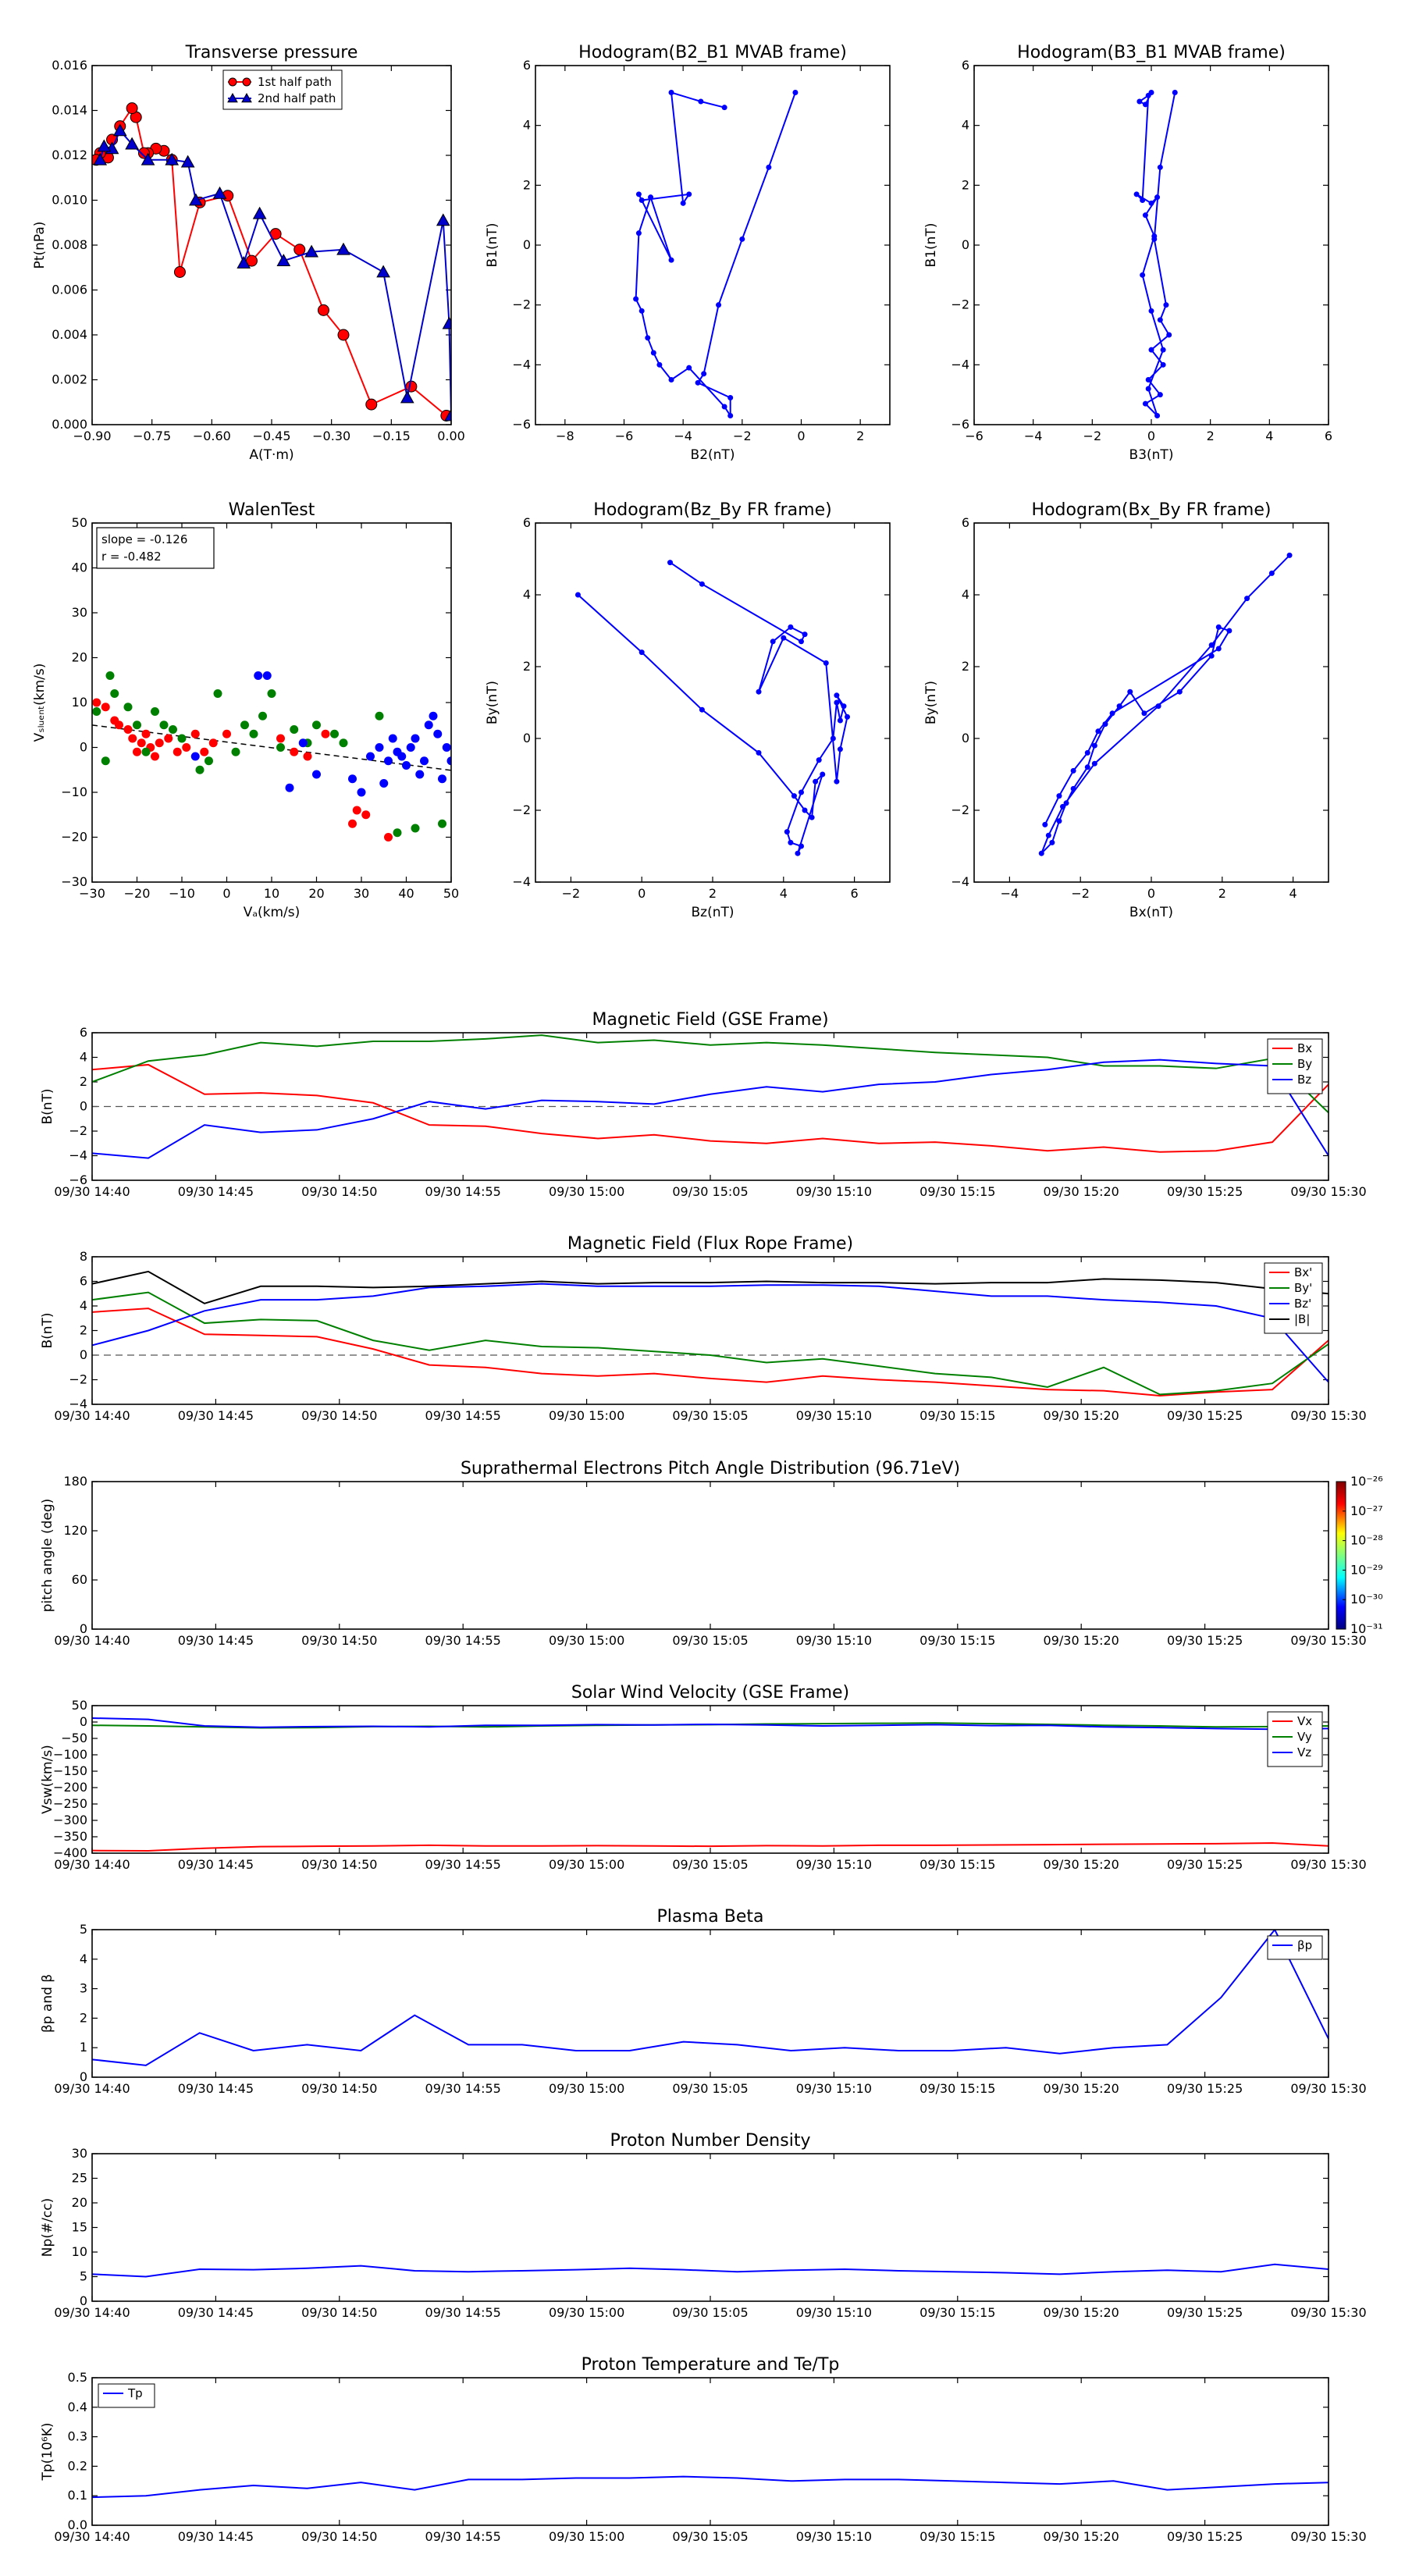 The width and height of the screenshot is (1405, 2576). What do you see at coordinates (1165, 704) in the screenshot?
I see `series-line` at bounding box center [1165, 704].